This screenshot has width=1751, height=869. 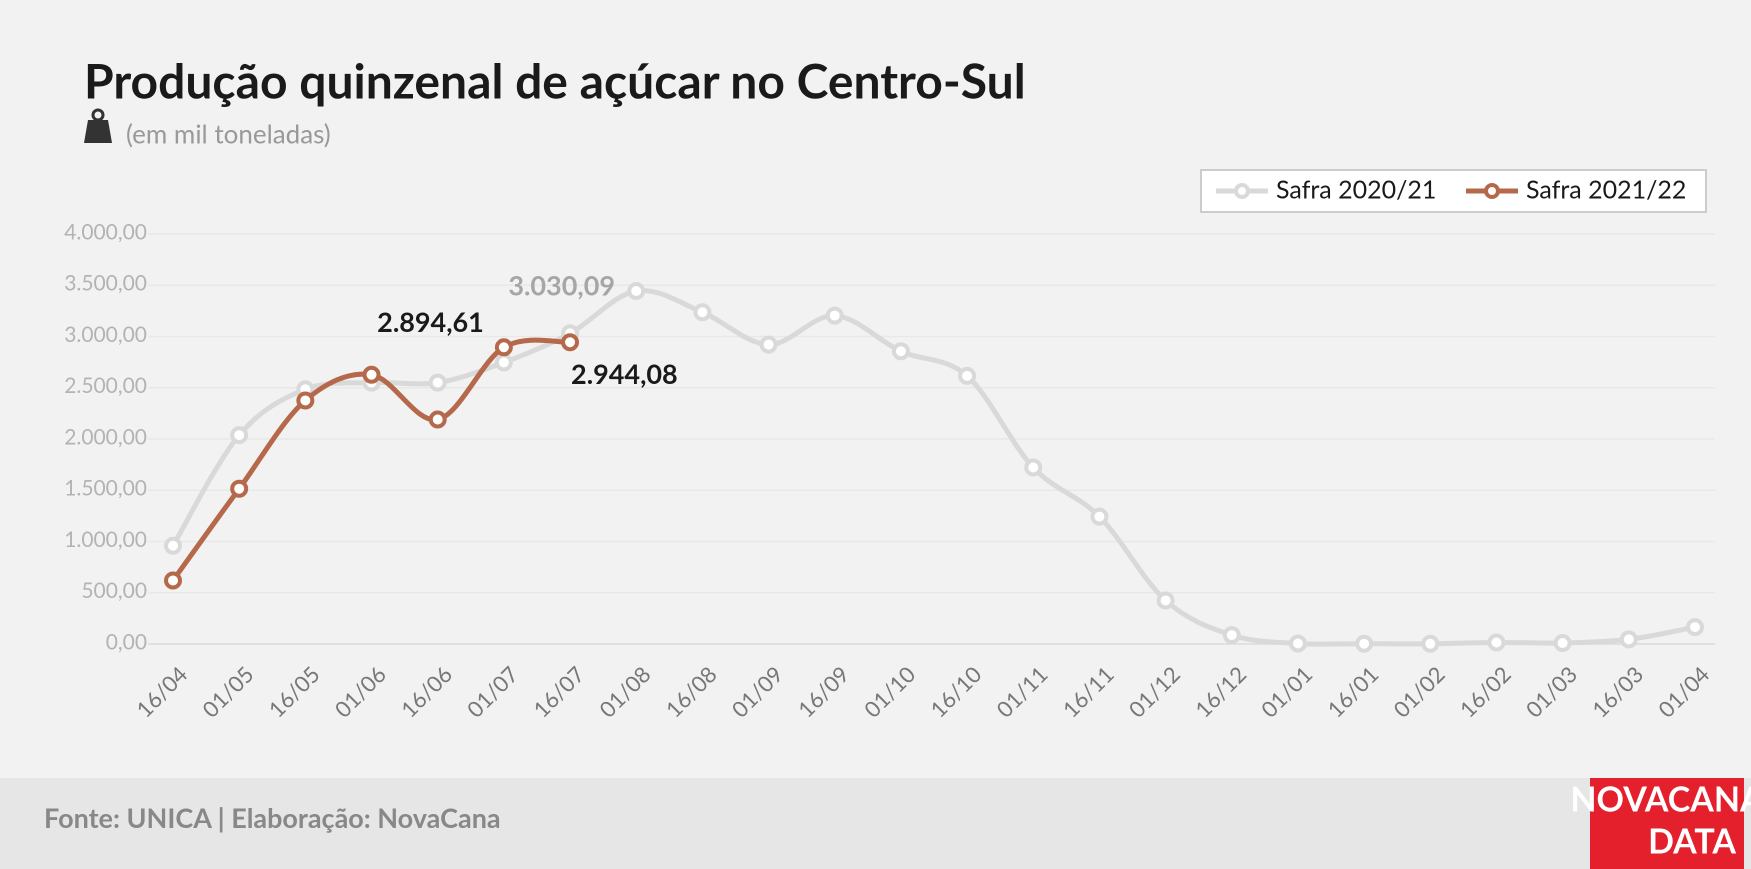 What do you see at coordinates (1356, 189) in the screenshot?
I see `legend-label: Safra 2020/21` at bounding box center [1356, 189].